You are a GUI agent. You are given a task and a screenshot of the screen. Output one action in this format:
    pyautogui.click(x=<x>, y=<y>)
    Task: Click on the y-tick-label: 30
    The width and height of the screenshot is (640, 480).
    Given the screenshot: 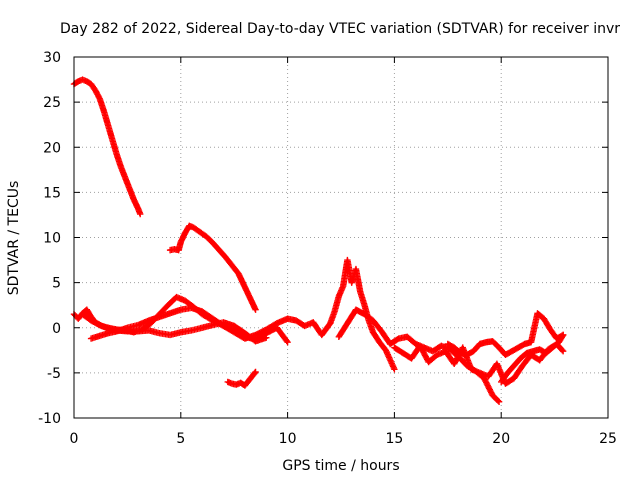 What is the action you would take?
    pyautogui.click(x=52, y=58)
    